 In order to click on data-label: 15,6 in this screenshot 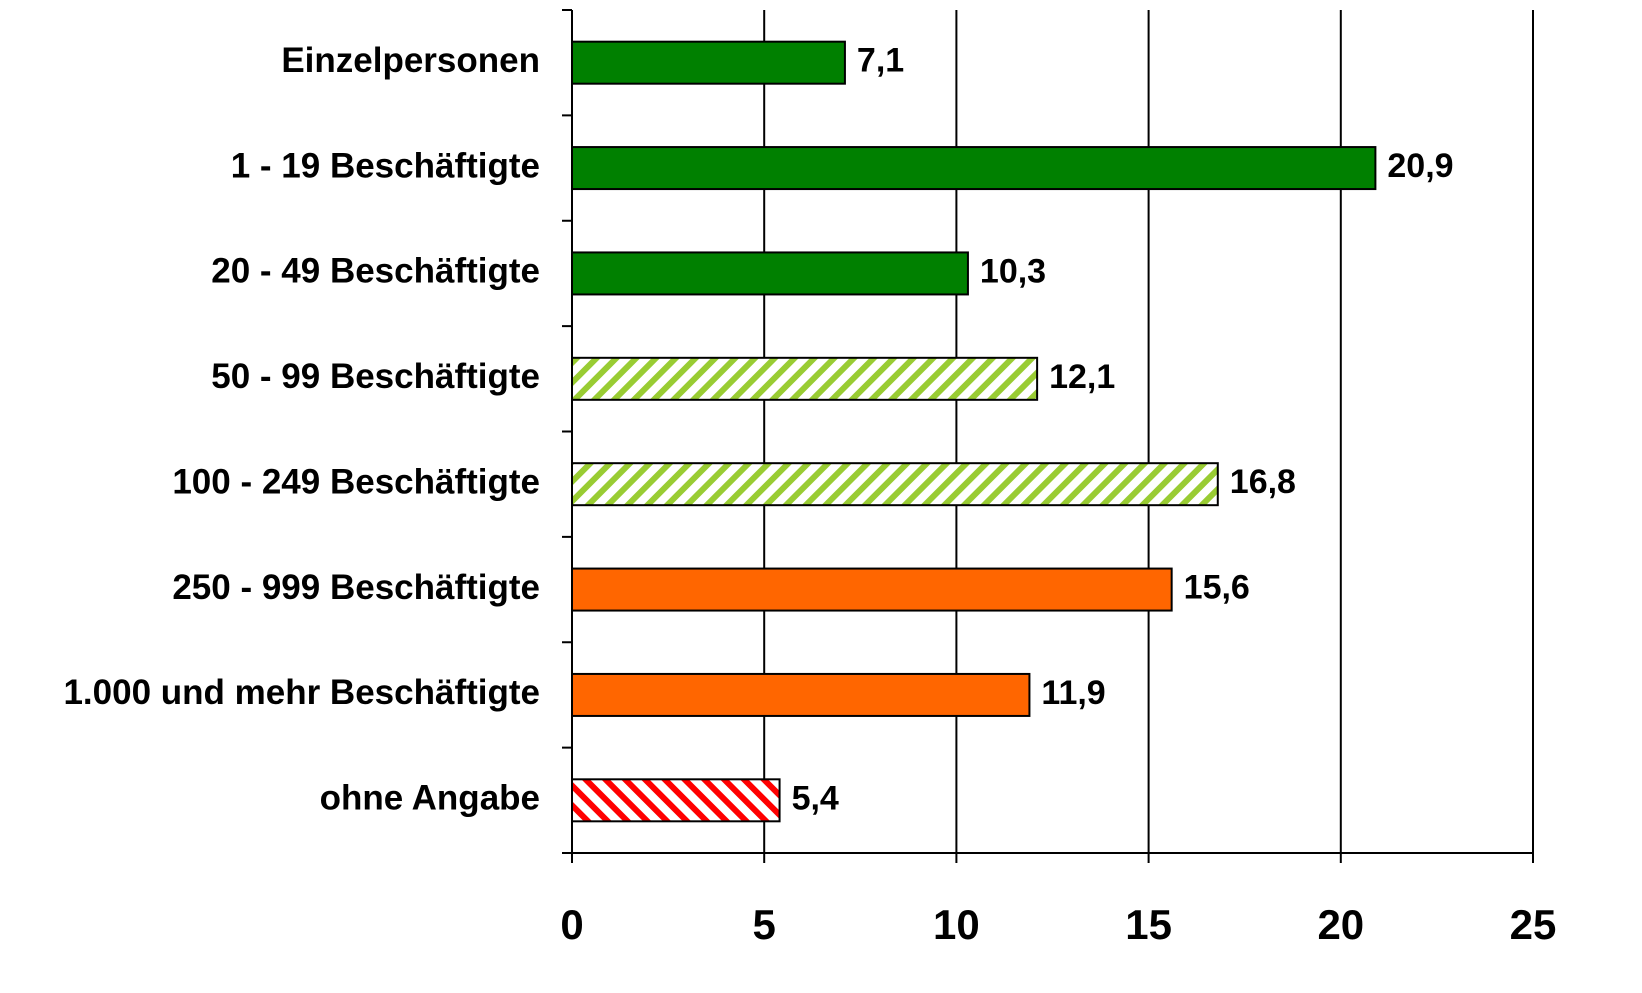, I will do `click(1217, 588)`.